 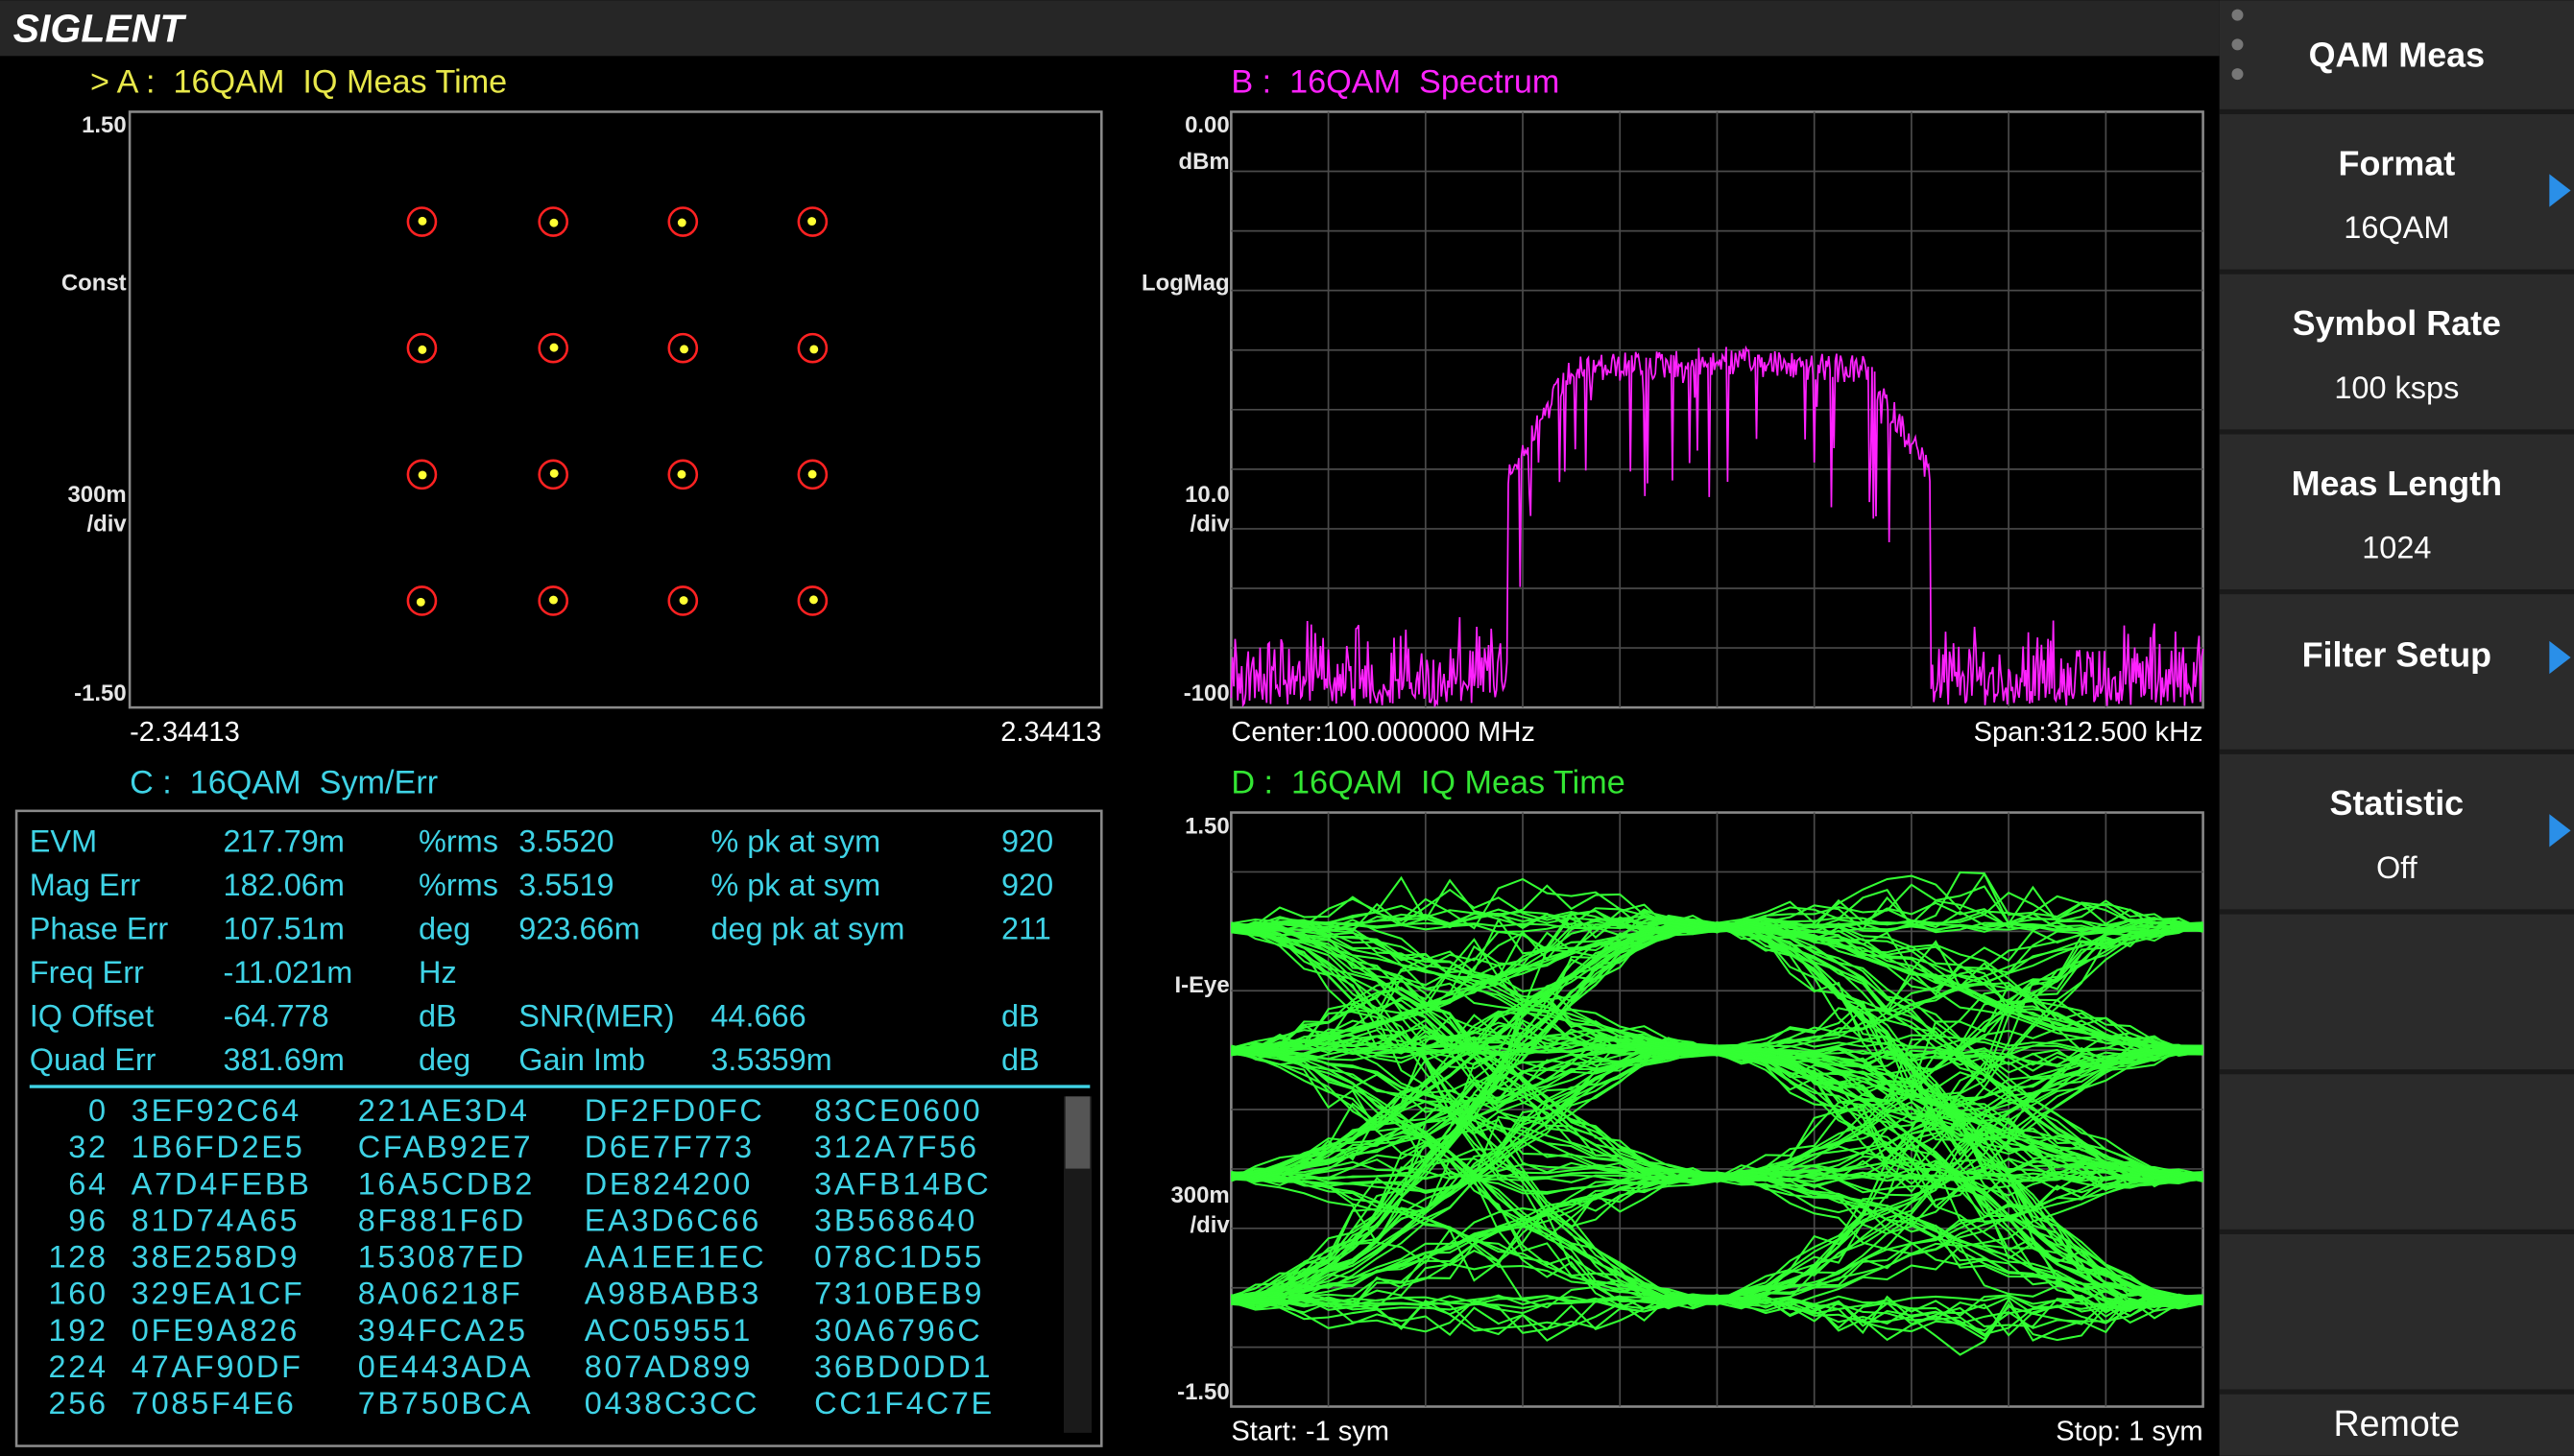 I want to click on metric-cell: 182.06m, so click(x=284, y=885).